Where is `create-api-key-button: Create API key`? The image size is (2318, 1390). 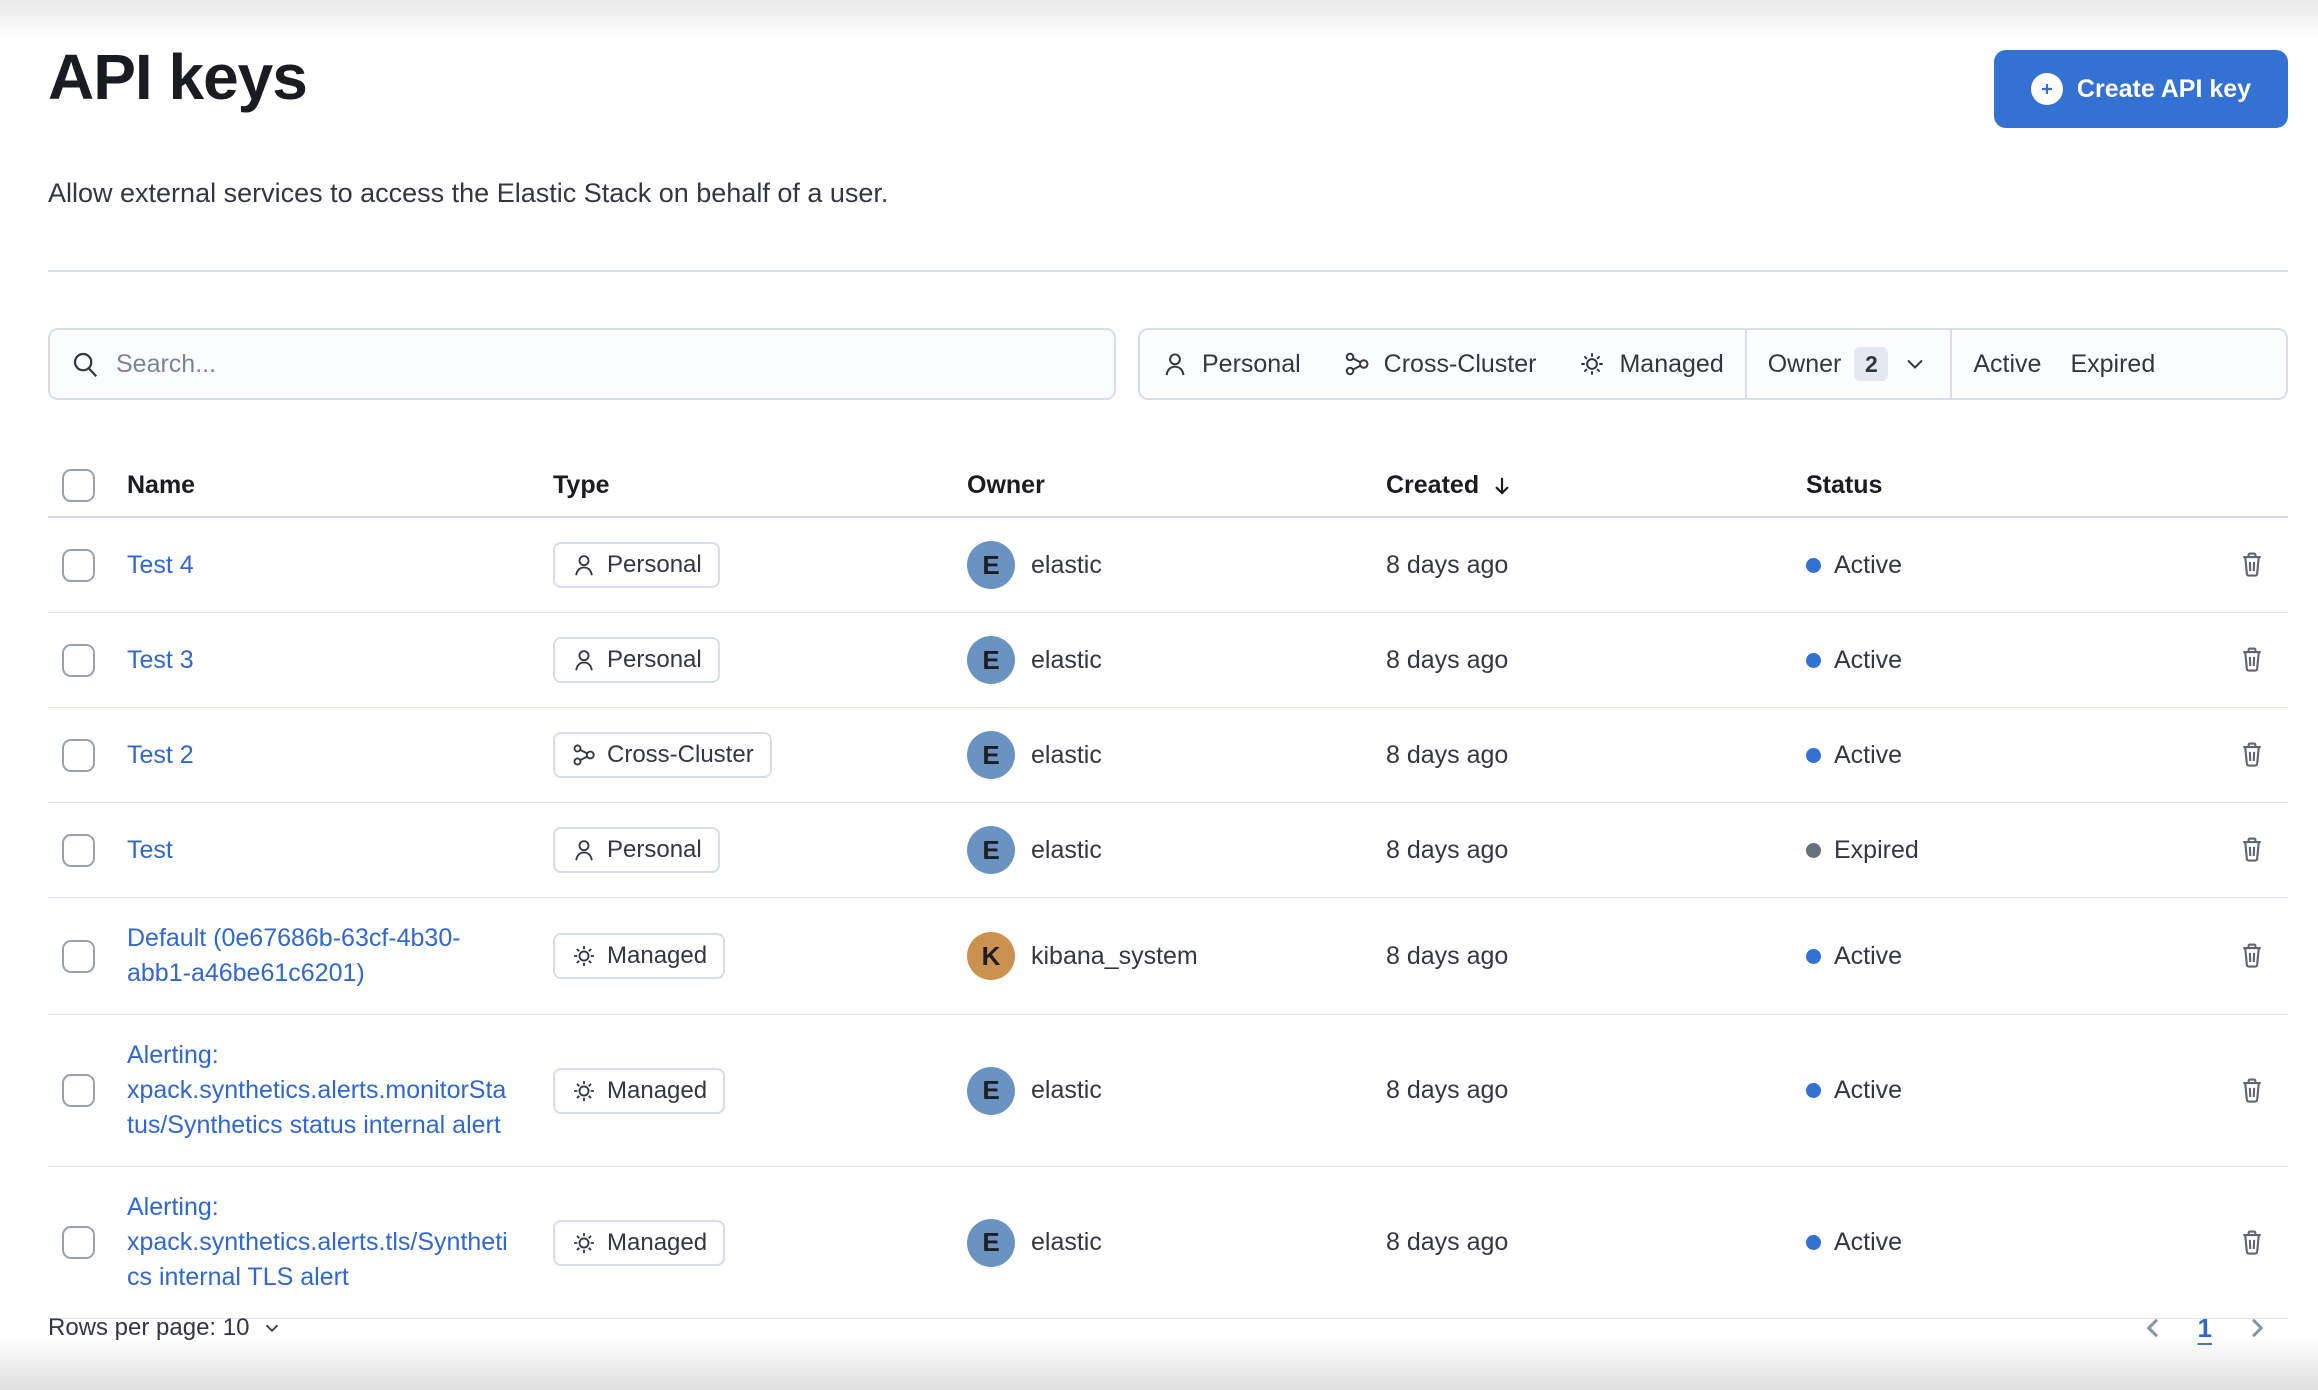
create-api-key-button: Create API key is located at coordinates (2141, 89).